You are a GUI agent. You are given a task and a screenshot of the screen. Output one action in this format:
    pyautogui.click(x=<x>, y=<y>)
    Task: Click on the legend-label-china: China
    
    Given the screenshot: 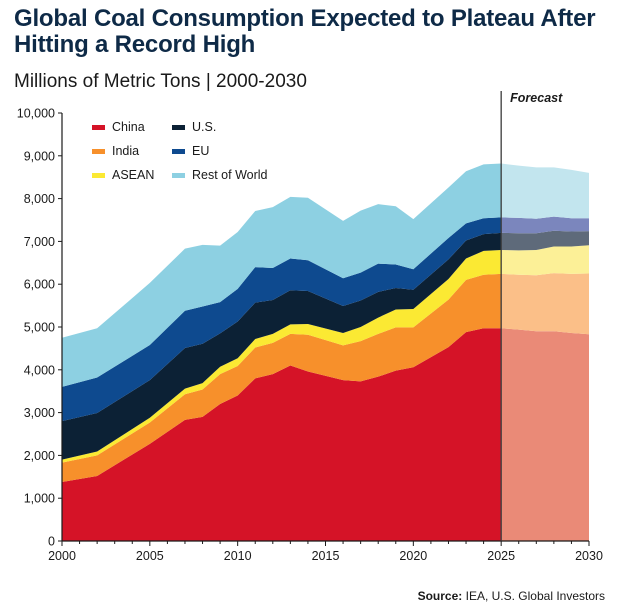 What is the action you would take?
    pyautogui.click(x=128, y=127)
    